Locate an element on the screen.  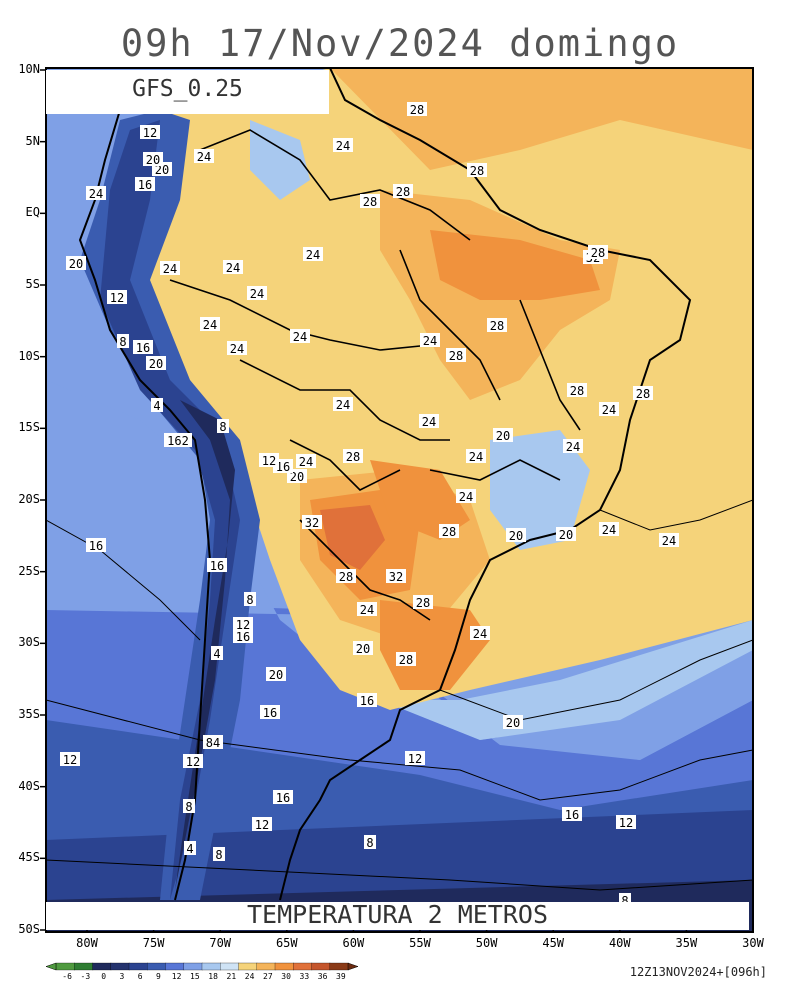
variable-label-box: TEMPERATURA 2 METROS is located at coordinates (397, 915).